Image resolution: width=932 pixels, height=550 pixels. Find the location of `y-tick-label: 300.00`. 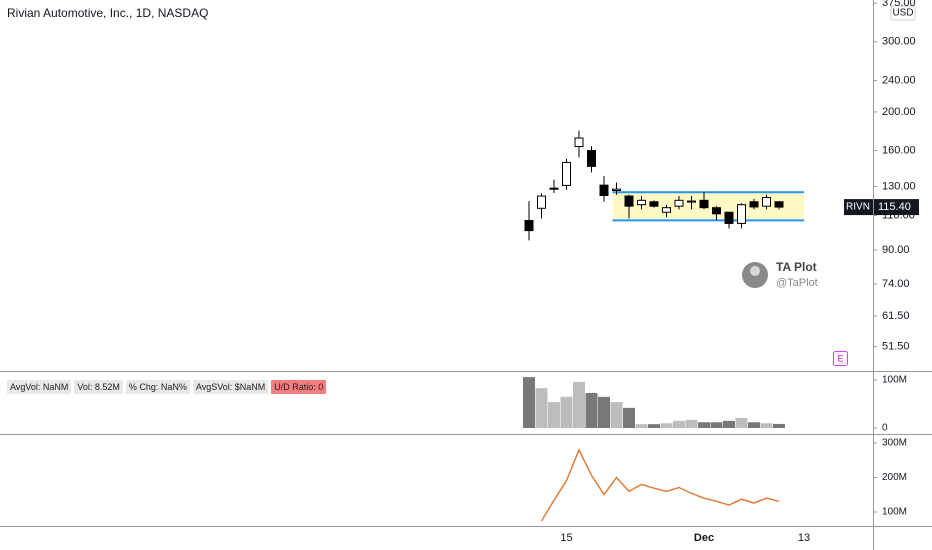

y-tick-label: 300.00 is located at coordinates (899, 42).